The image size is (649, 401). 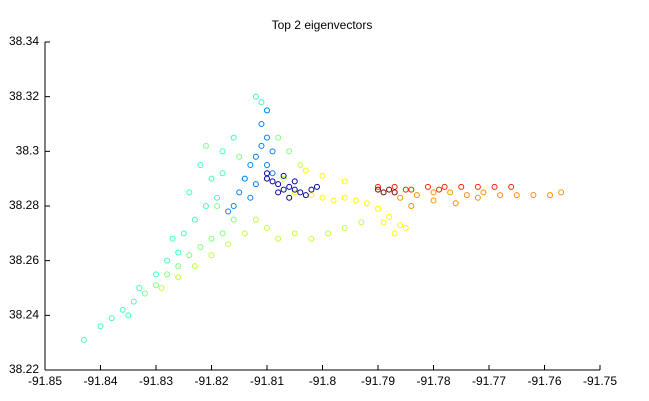 What do you see at coordinates (24, 260) in the screenshot?
I see `y-tick-label: 38.26` at bounding box center [24, 260].